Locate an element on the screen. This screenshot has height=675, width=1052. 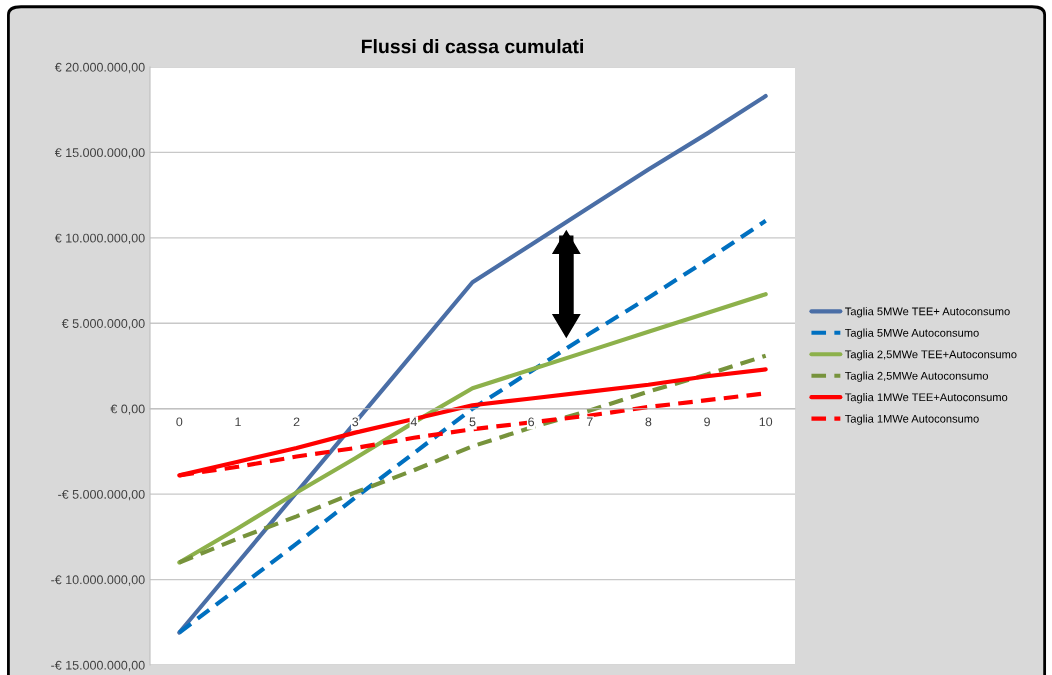
x-tick-label: 2 is located at coordinates (296, 422).